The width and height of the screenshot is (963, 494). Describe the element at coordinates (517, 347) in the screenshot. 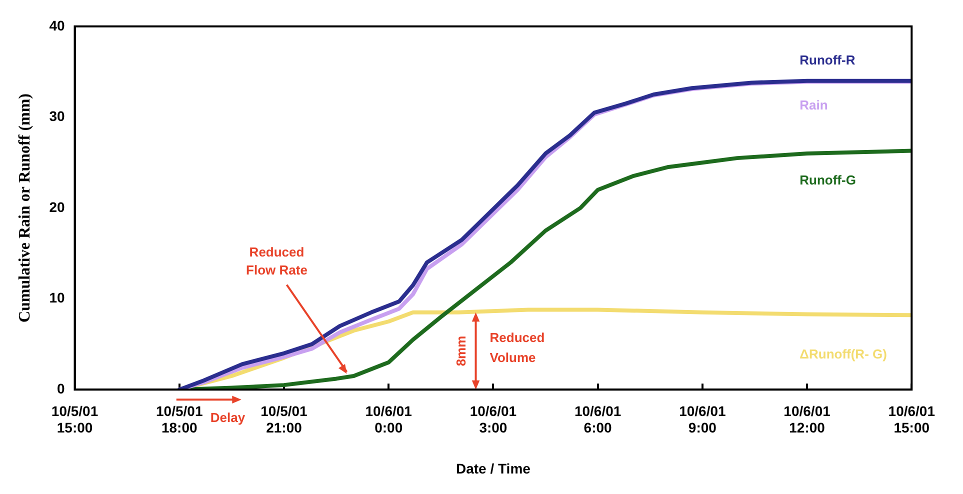

I see `annotation: Reduced Volume` at that location.